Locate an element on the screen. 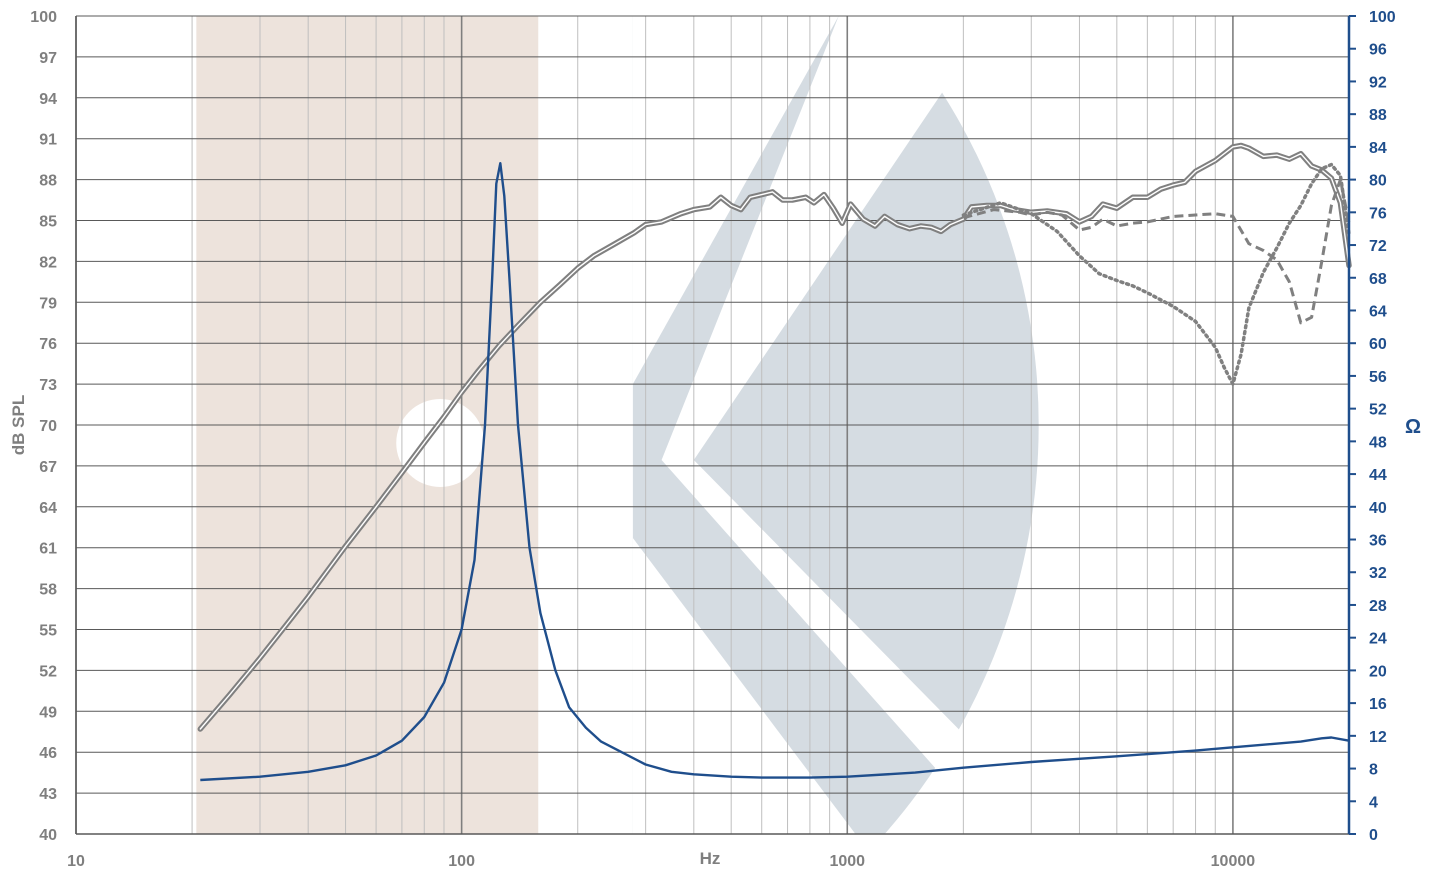 Image resolution: width=1434 pixels, height=876 pixels. y-axis-label-right: Ω is located at coordinates (1413, 427).